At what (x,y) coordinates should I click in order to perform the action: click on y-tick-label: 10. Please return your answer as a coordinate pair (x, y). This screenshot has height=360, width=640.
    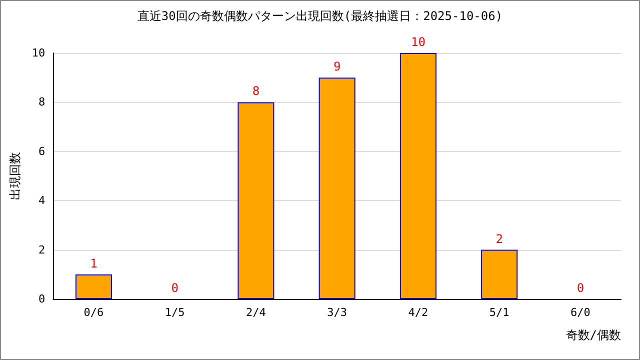
    Looking at the image, I should click on (39, 53).